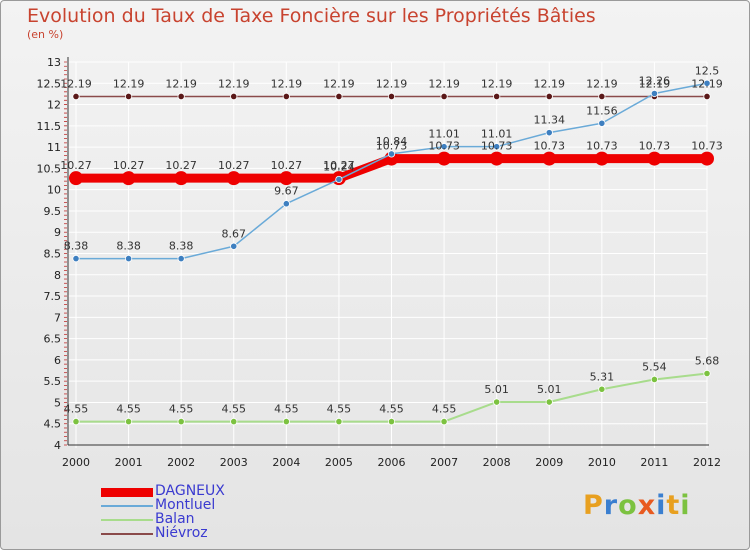 The image size is (750, 550). What do you see at coordinates (181, 462) in the screenshot?
I see `x-tick-label: 2002` at bounding box center [181, 462].